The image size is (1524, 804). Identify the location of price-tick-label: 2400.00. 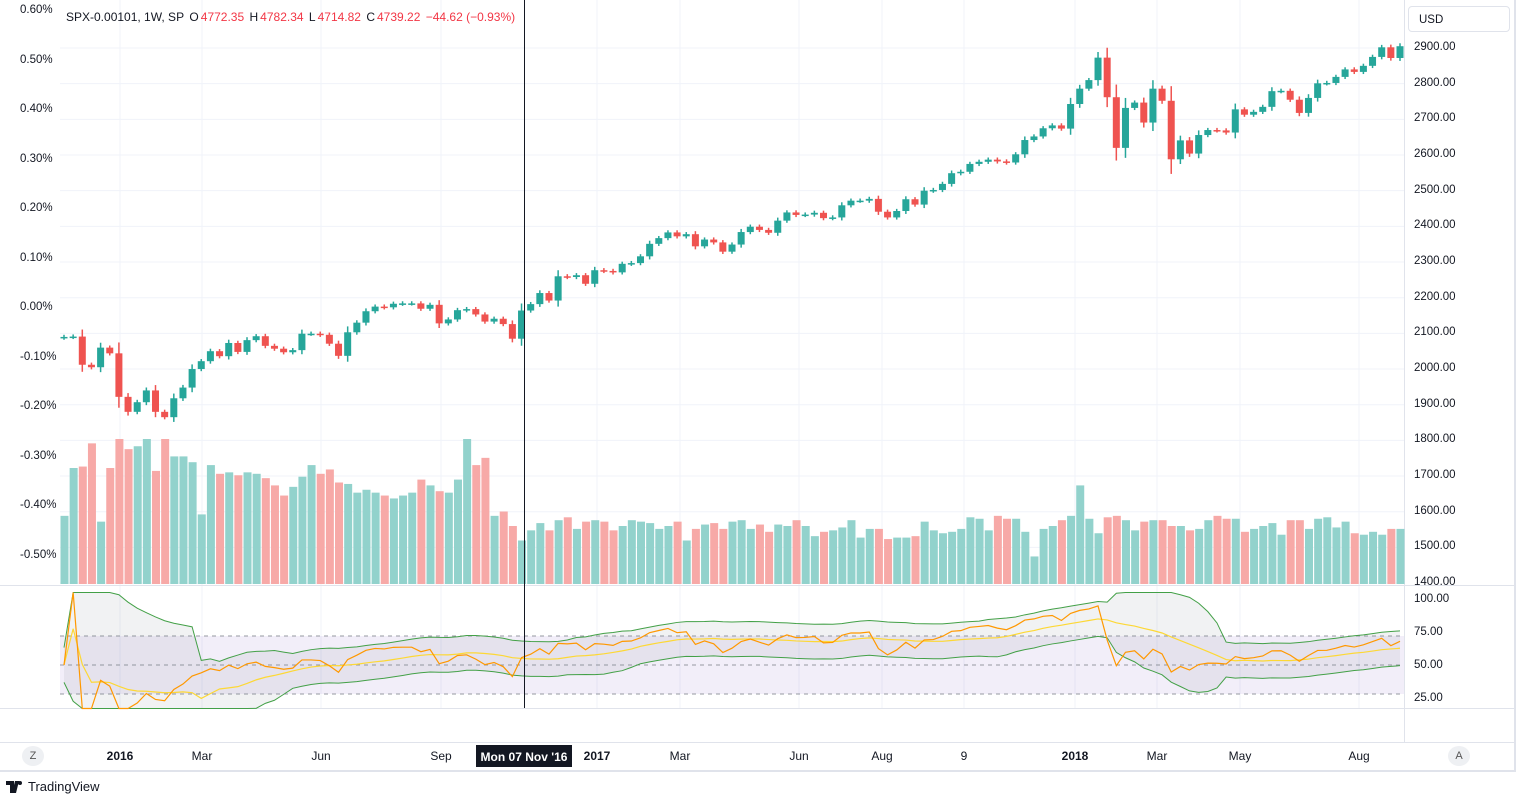
(1435, 225).